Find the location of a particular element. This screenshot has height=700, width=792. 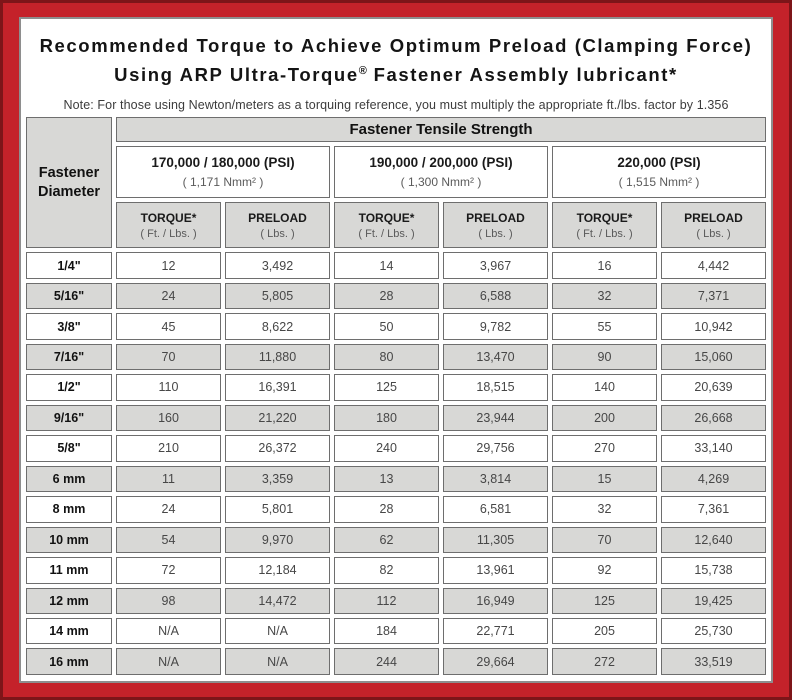

torque-value-cell: 110 is located at coordinates (168, 387).